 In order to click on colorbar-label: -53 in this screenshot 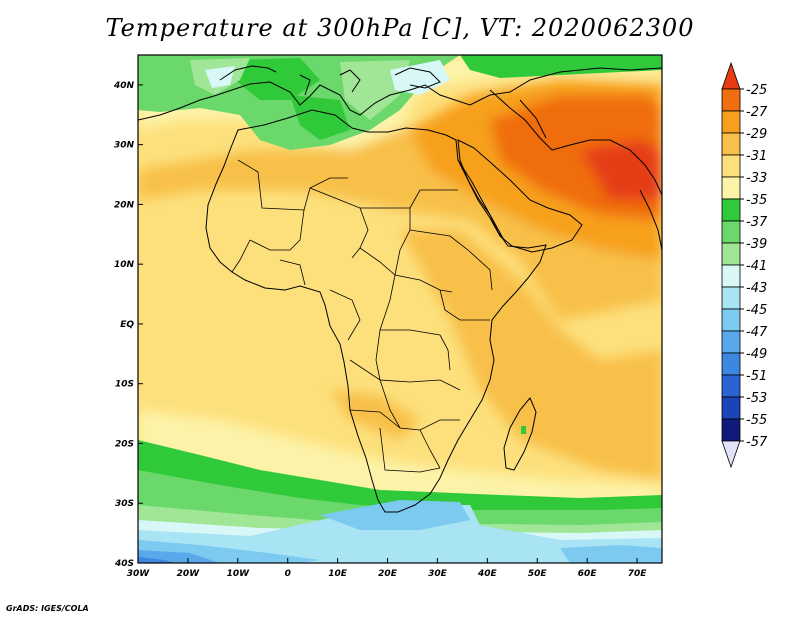, I will do `click(756, 398)`.